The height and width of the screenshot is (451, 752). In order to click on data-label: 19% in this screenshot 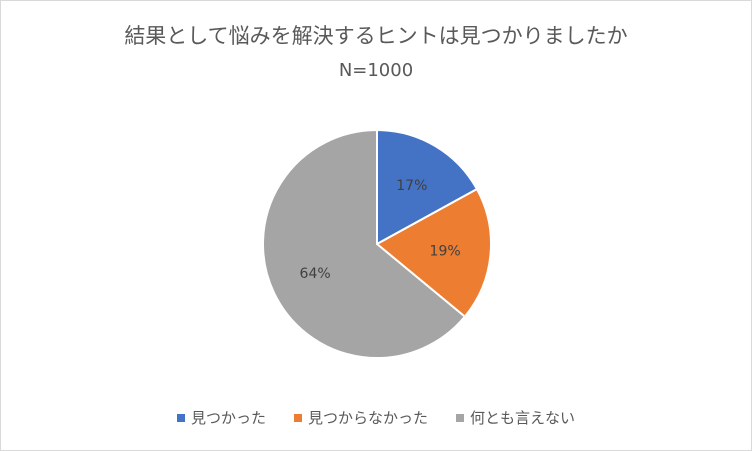, I will do `click(445, 251)`.